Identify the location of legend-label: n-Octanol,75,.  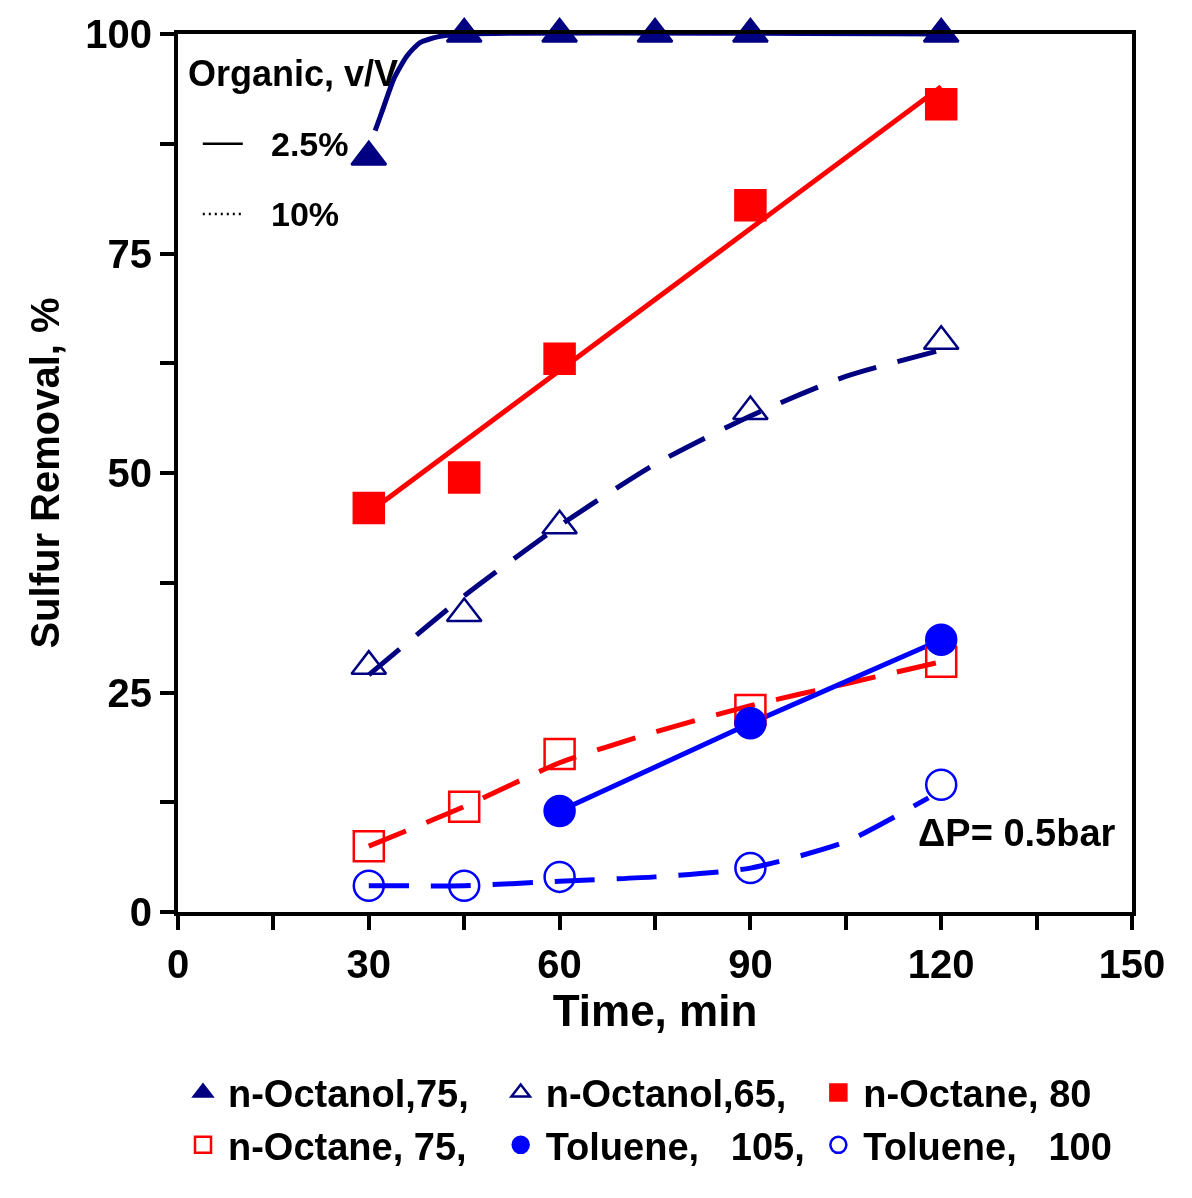
(348, 1094).